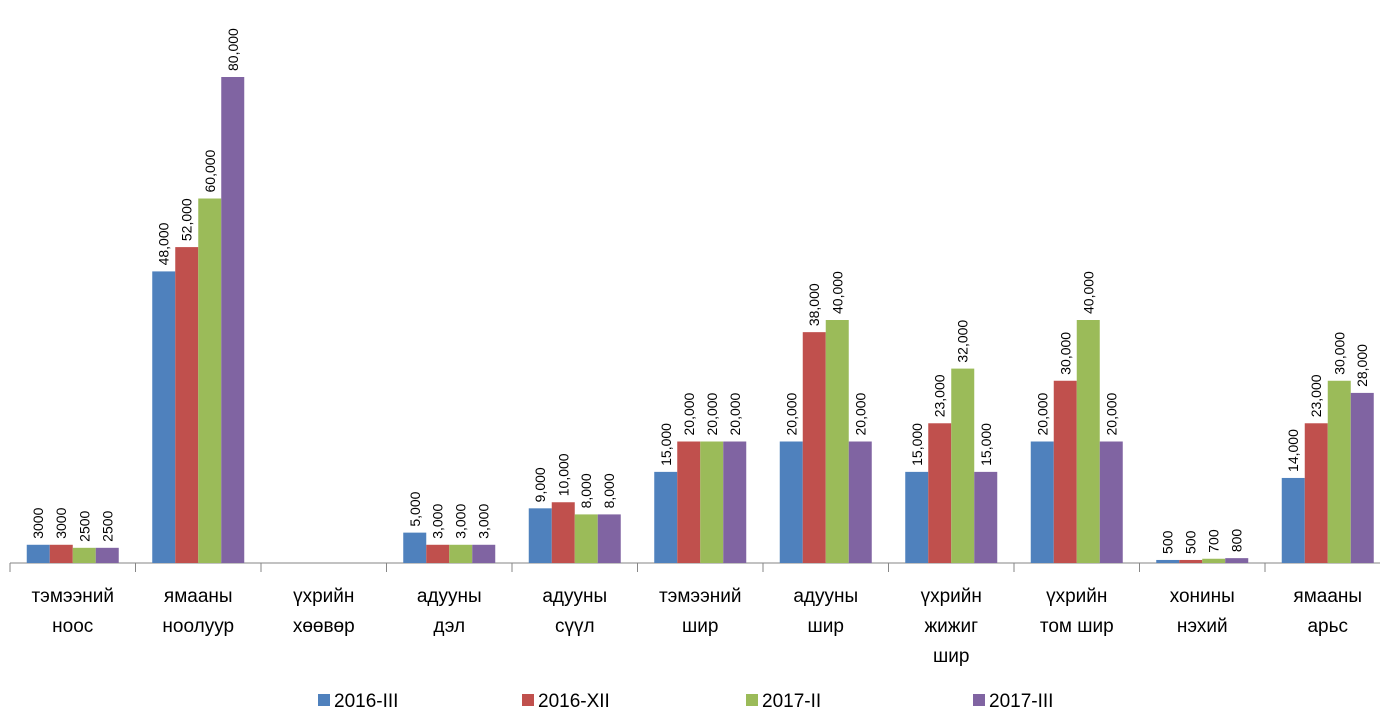 The width and height of the screenshot is (1380, 716). I want to click on x-tick-label: адууны шир, so click(826, 611).